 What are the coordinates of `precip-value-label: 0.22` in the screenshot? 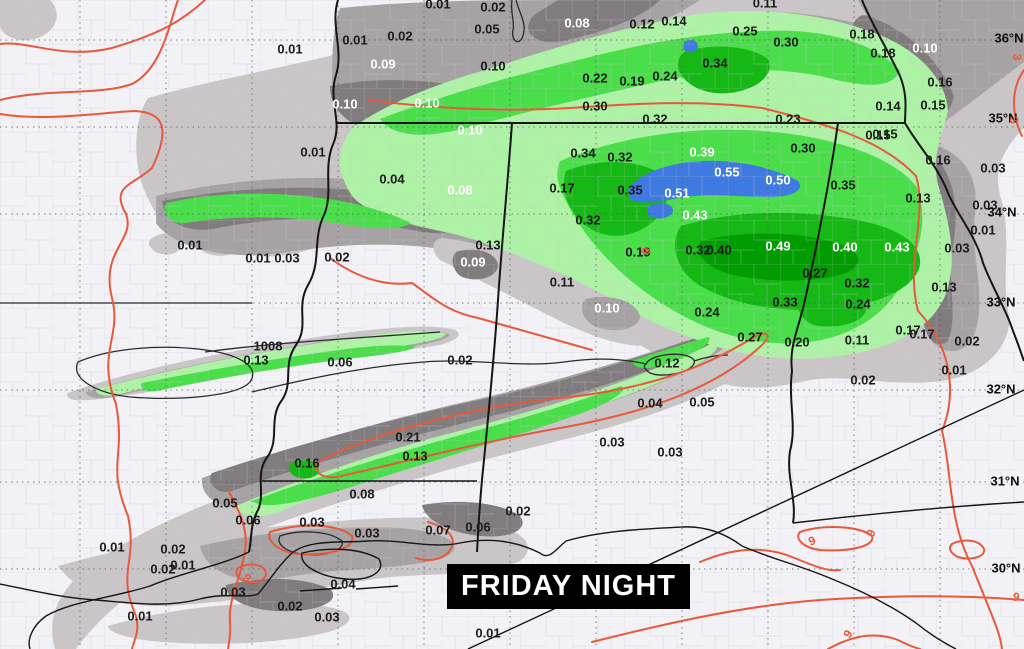 It's located at (595, 78).